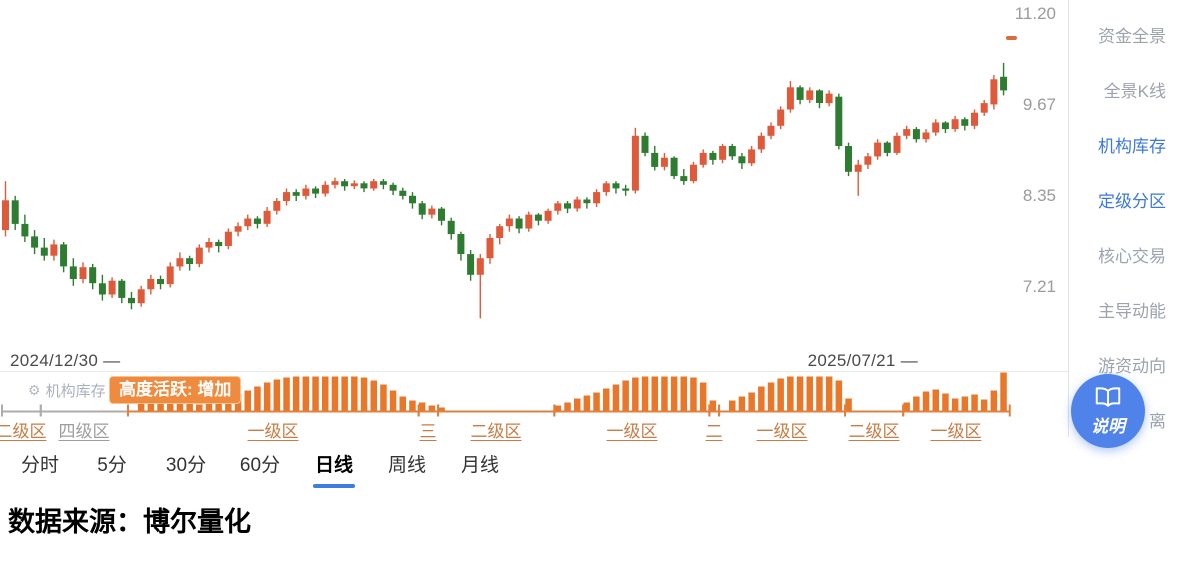  What do you see at coordinates (334, 486) in the screenshot?
I see `active-tab-underline` at bounding box center [334, 486].